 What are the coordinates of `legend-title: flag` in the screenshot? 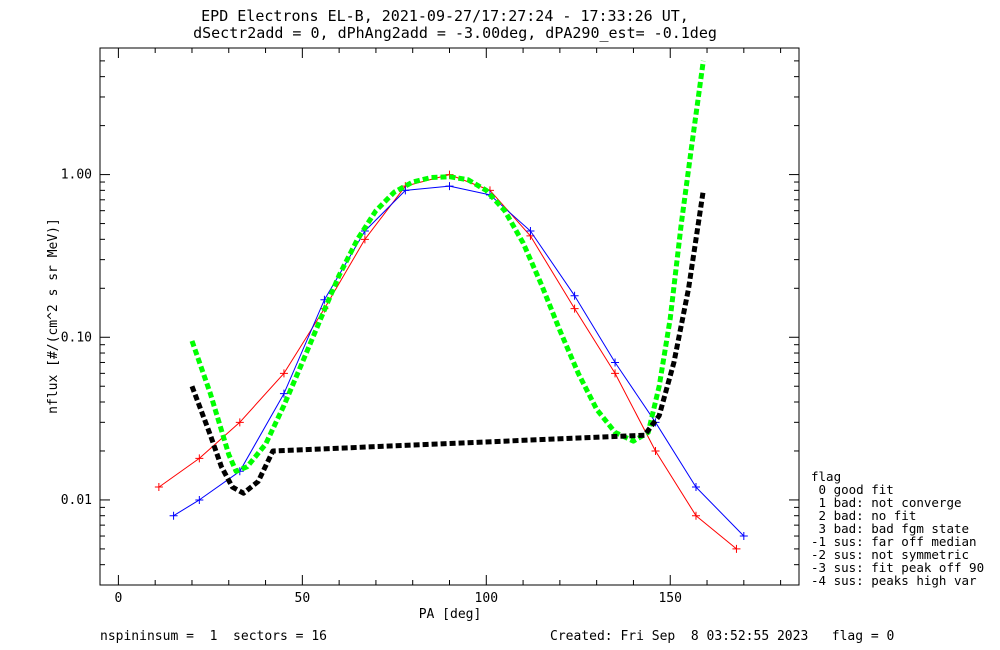 It's located at (826, 476).